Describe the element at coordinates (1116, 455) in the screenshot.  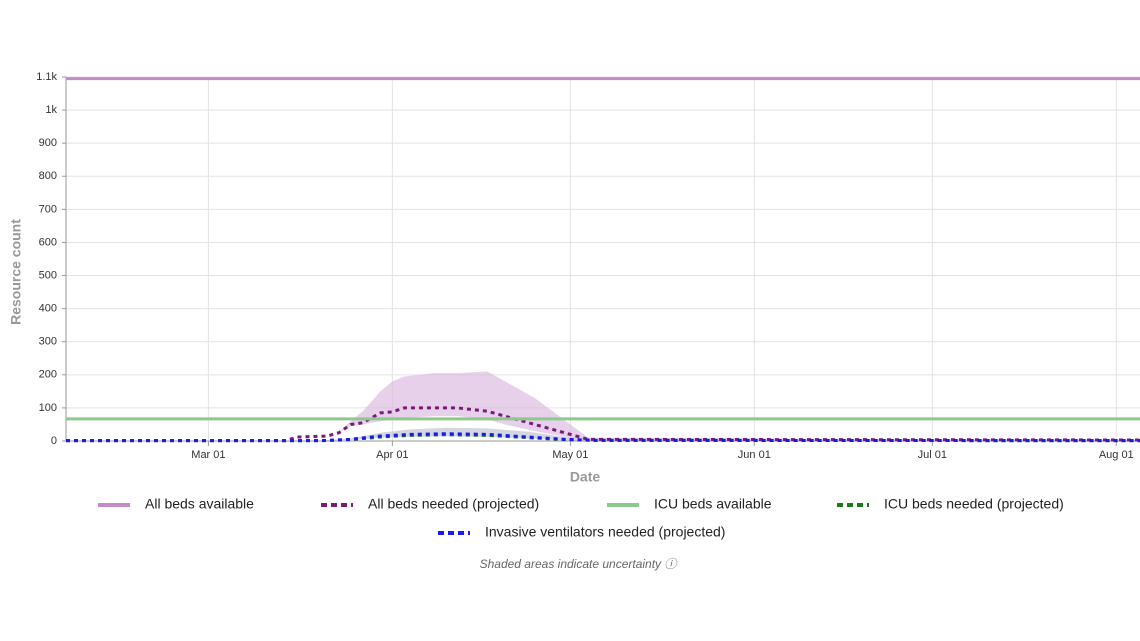
I see `x-tick-label: Aug 01` at that location.